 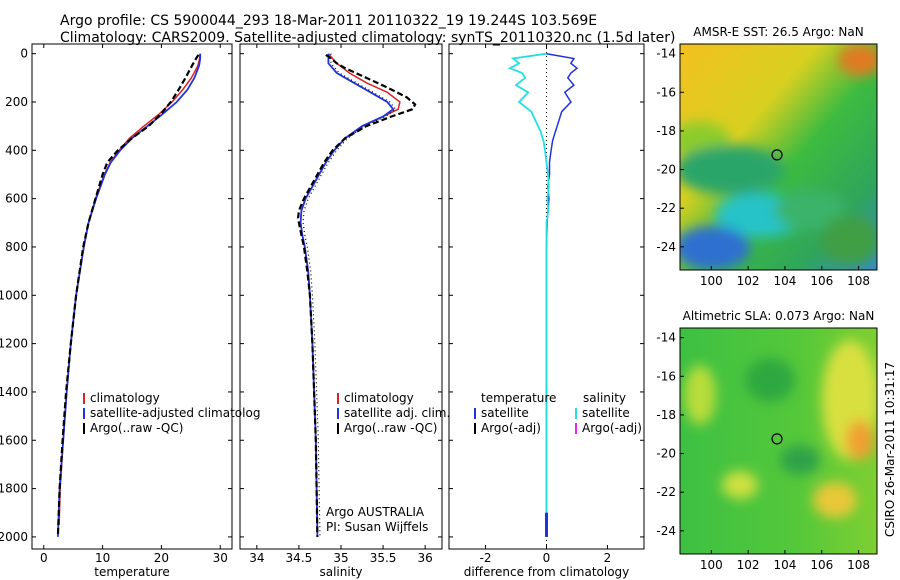 I want to click on temp-climatology-line, so click(x=129, y=289).